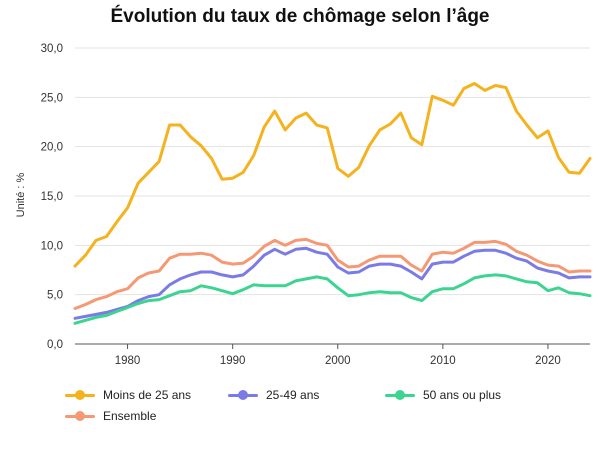 This screenshot has height=450, width=600. I want to click on legend-item: 50 ans ou plus, so click(443, 395).